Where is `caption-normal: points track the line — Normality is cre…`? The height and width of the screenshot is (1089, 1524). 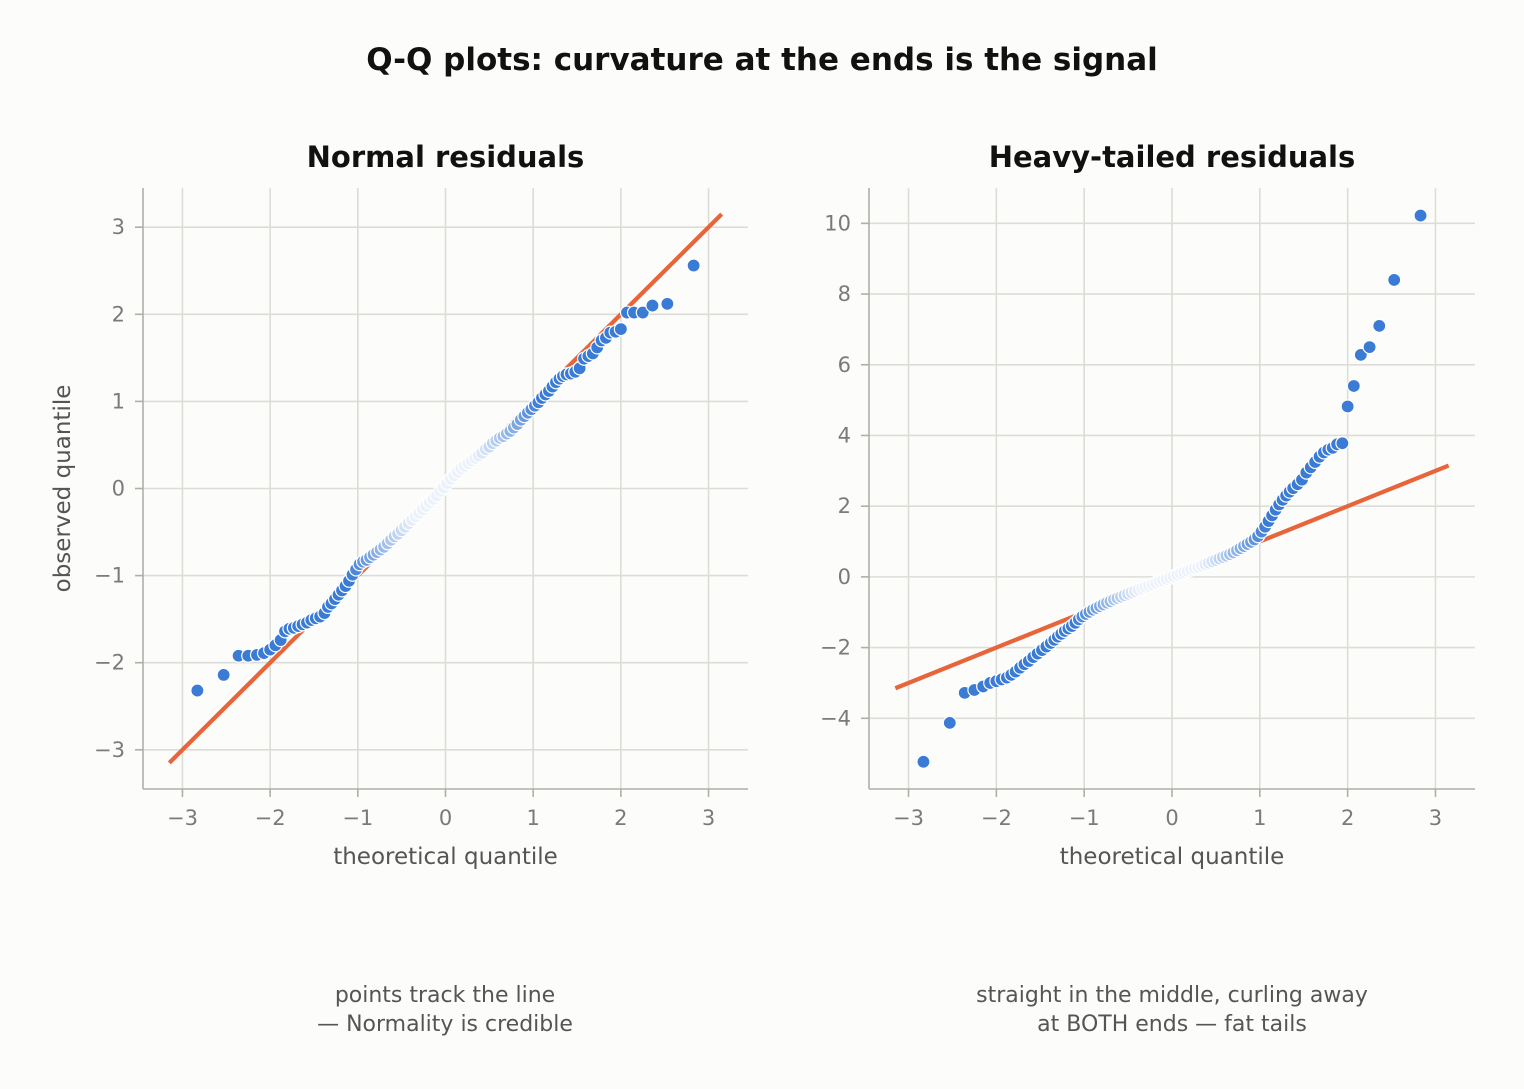 caption-normal: points track the line — Normality is cre… is located at coordinates (445, 1010).